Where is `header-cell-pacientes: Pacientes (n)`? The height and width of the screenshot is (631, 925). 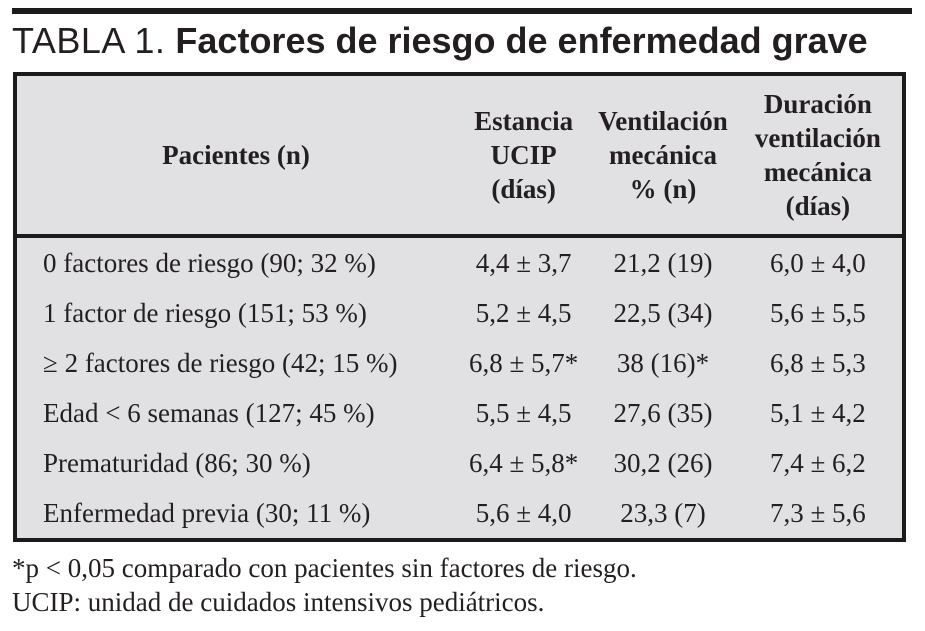 header-cell-pacientes: Pacientes (n) is located at coordinates (236, 155).